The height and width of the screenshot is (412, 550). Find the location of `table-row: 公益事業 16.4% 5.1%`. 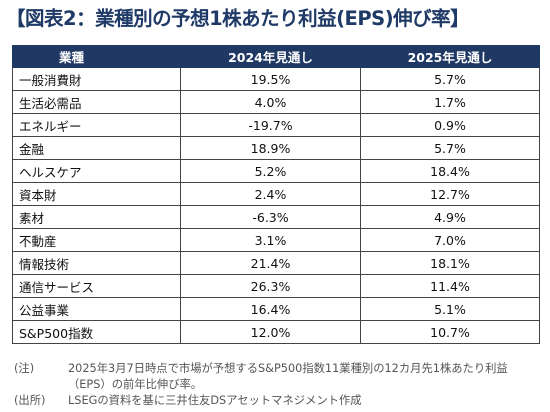

table-row: 公益事業 16.4% 5.1% is located at coordinates (276, 309).